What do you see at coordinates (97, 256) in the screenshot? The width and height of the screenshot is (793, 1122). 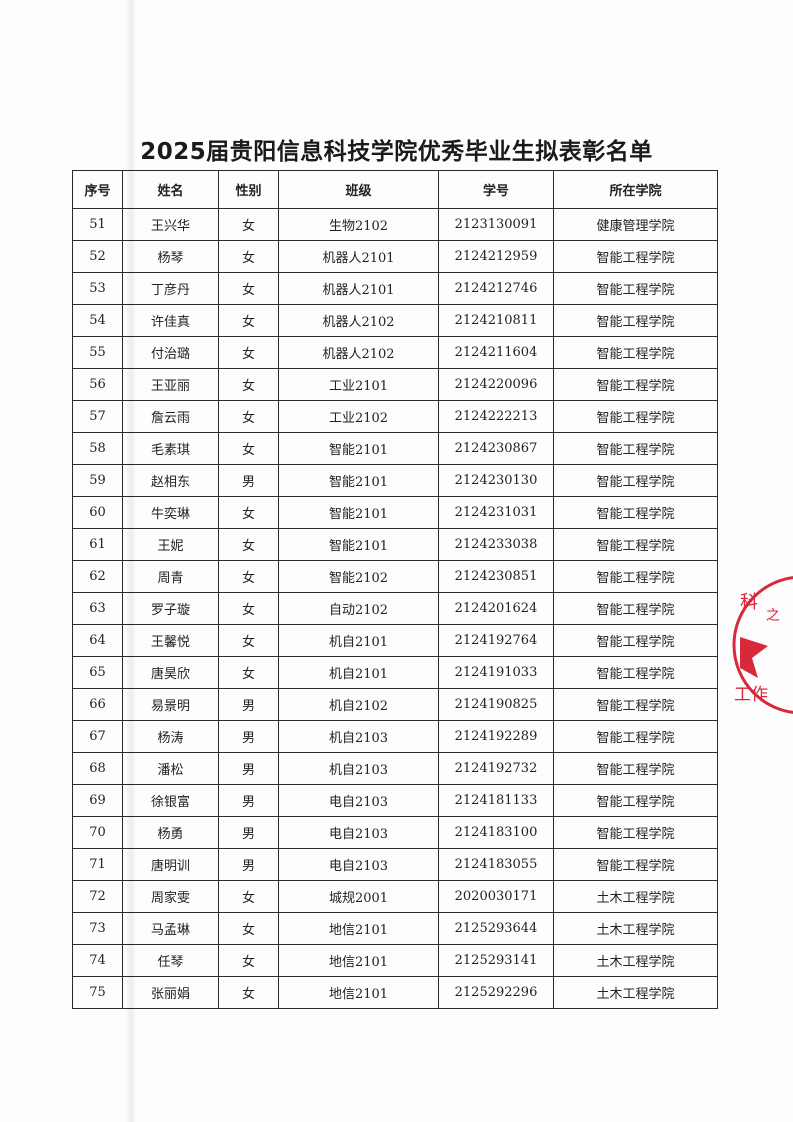 I see `cell-seq: 52` at bounding box center [97, 256].